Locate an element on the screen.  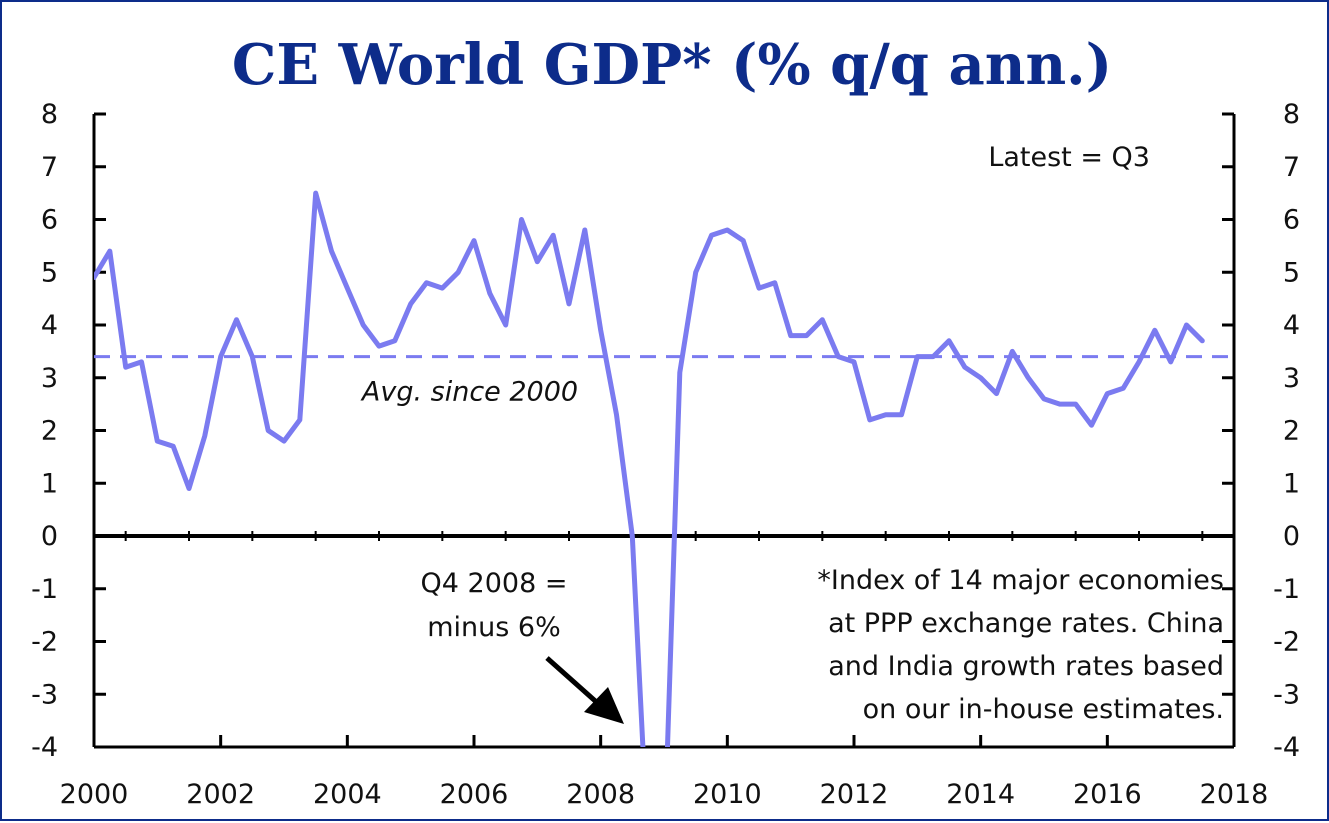
y-tick-label-right: -3 is located at coordinates (1286, 694).